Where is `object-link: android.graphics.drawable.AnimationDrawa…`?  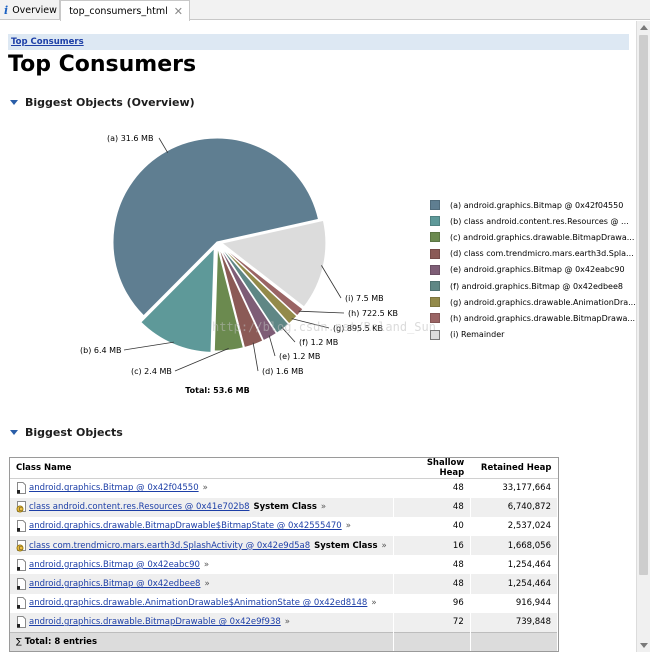 object-link: android.graphics.drawable.AnimationDrawa… is located at coordinates (198, 603).